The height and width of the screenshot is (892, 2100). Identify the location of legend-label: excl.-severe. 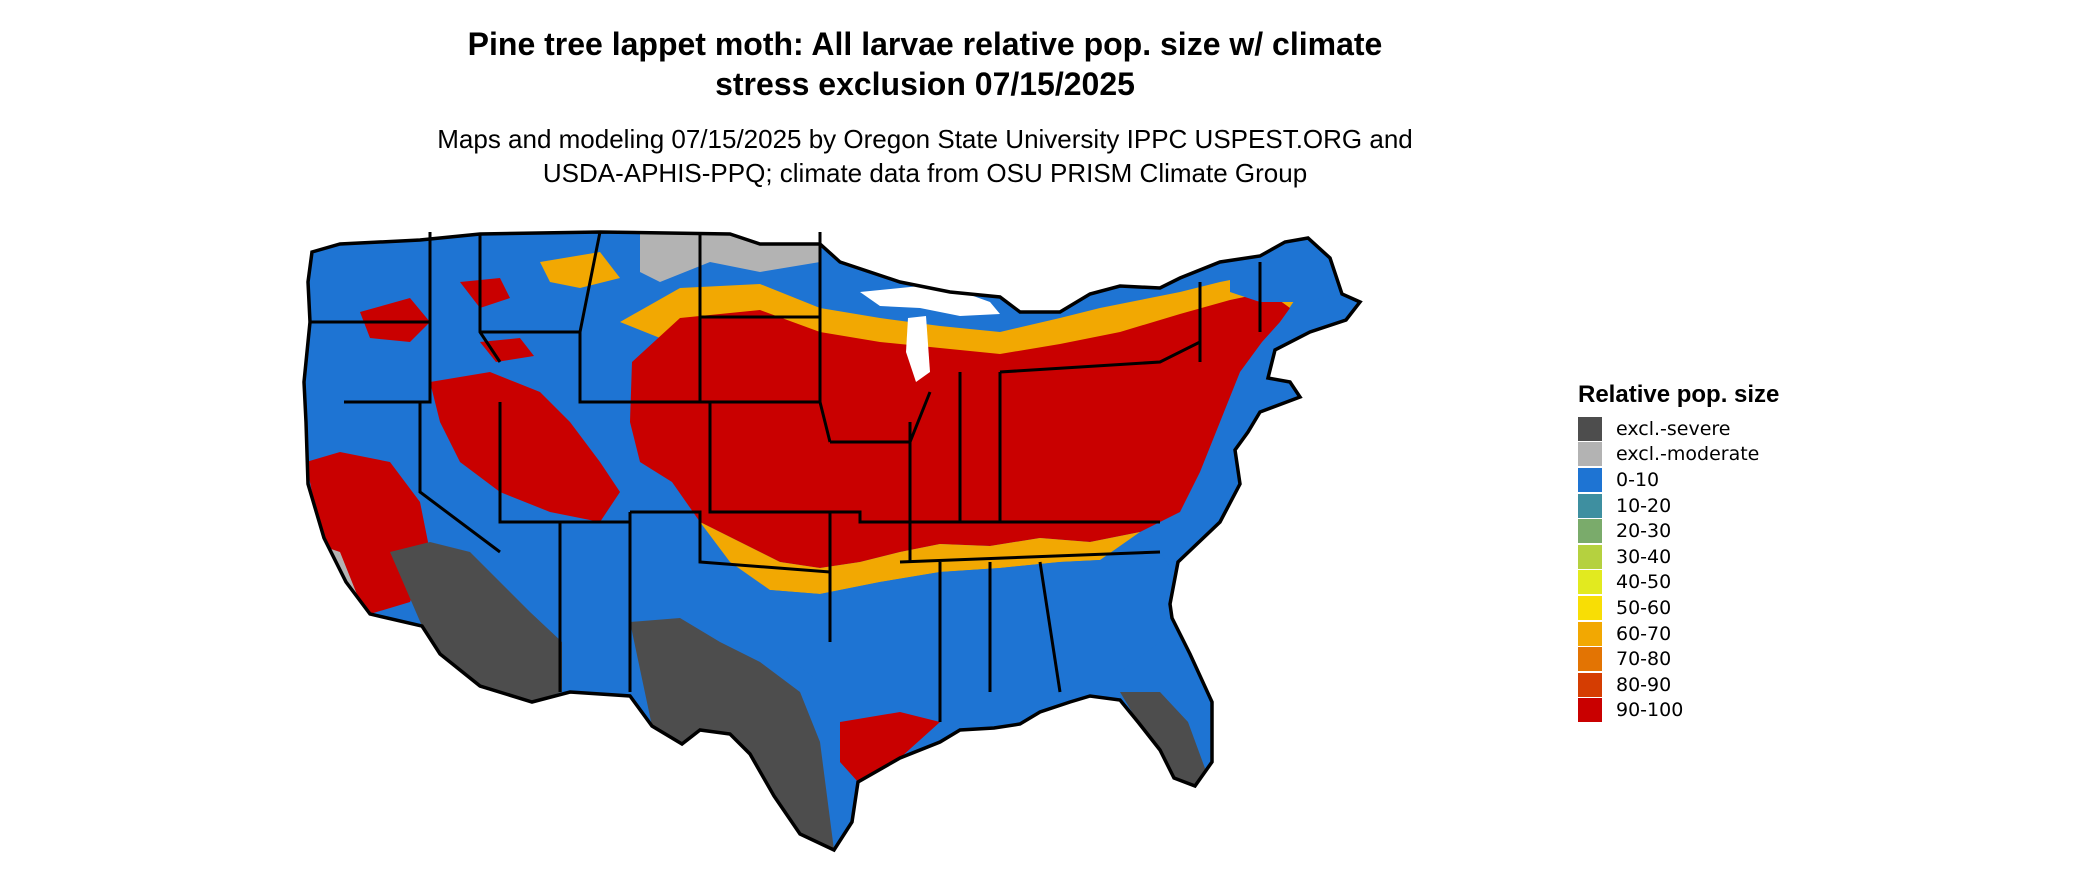
(1673, 428).